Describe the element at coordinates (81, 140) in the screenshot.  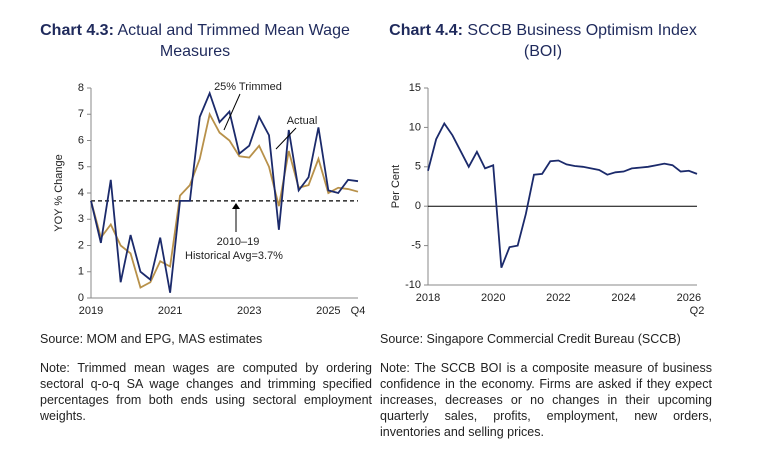
I see `y-tick-label: 6` at that location.